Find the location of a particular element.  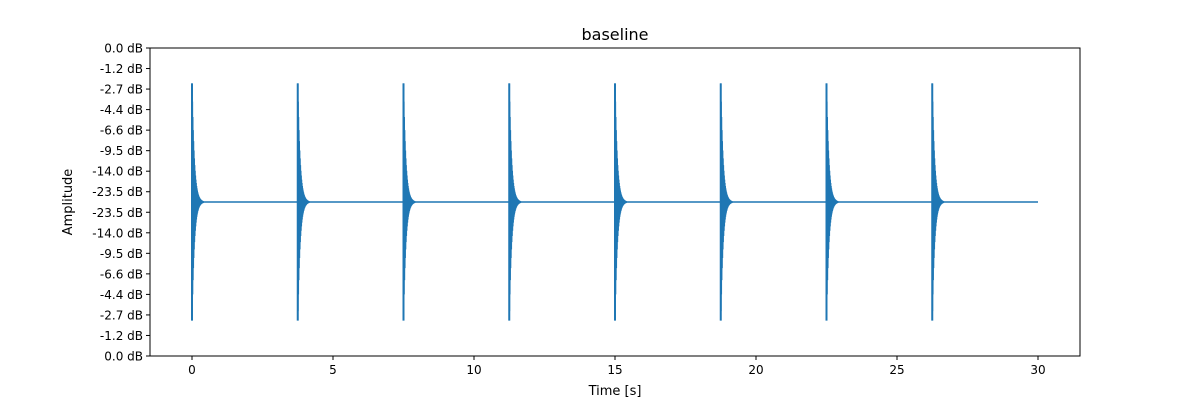

x-axis: 0 5 10 15 20 25 30 is located at coordinates (617, 366).